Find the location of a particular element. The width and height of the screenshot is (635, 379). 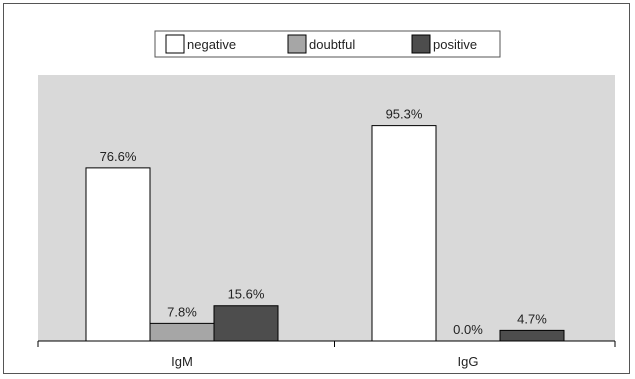

bar-doubtful-IgM is located at coordinates (182, 332).